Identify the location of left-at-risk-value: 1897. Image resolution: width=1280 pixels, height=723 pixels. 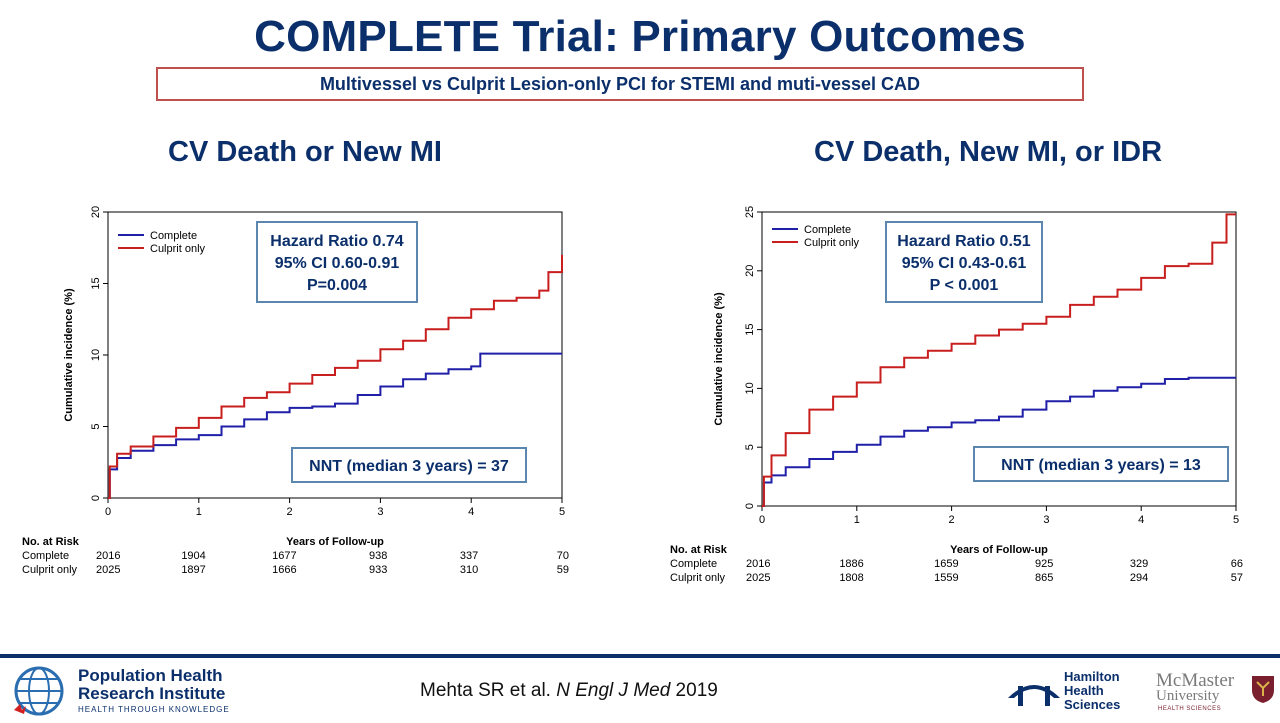
(193, 570).